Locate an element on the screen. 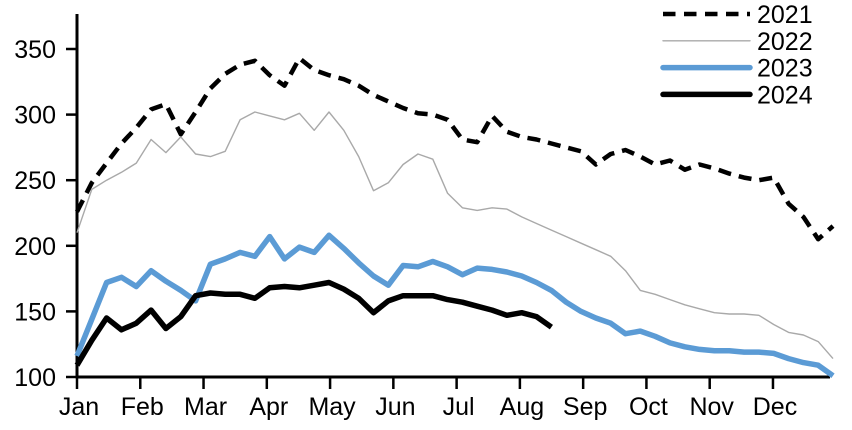 Image resolution: width=852 pixels, height=430 pixels. x-tick-label: Oct is located at coordinates (648, 407).